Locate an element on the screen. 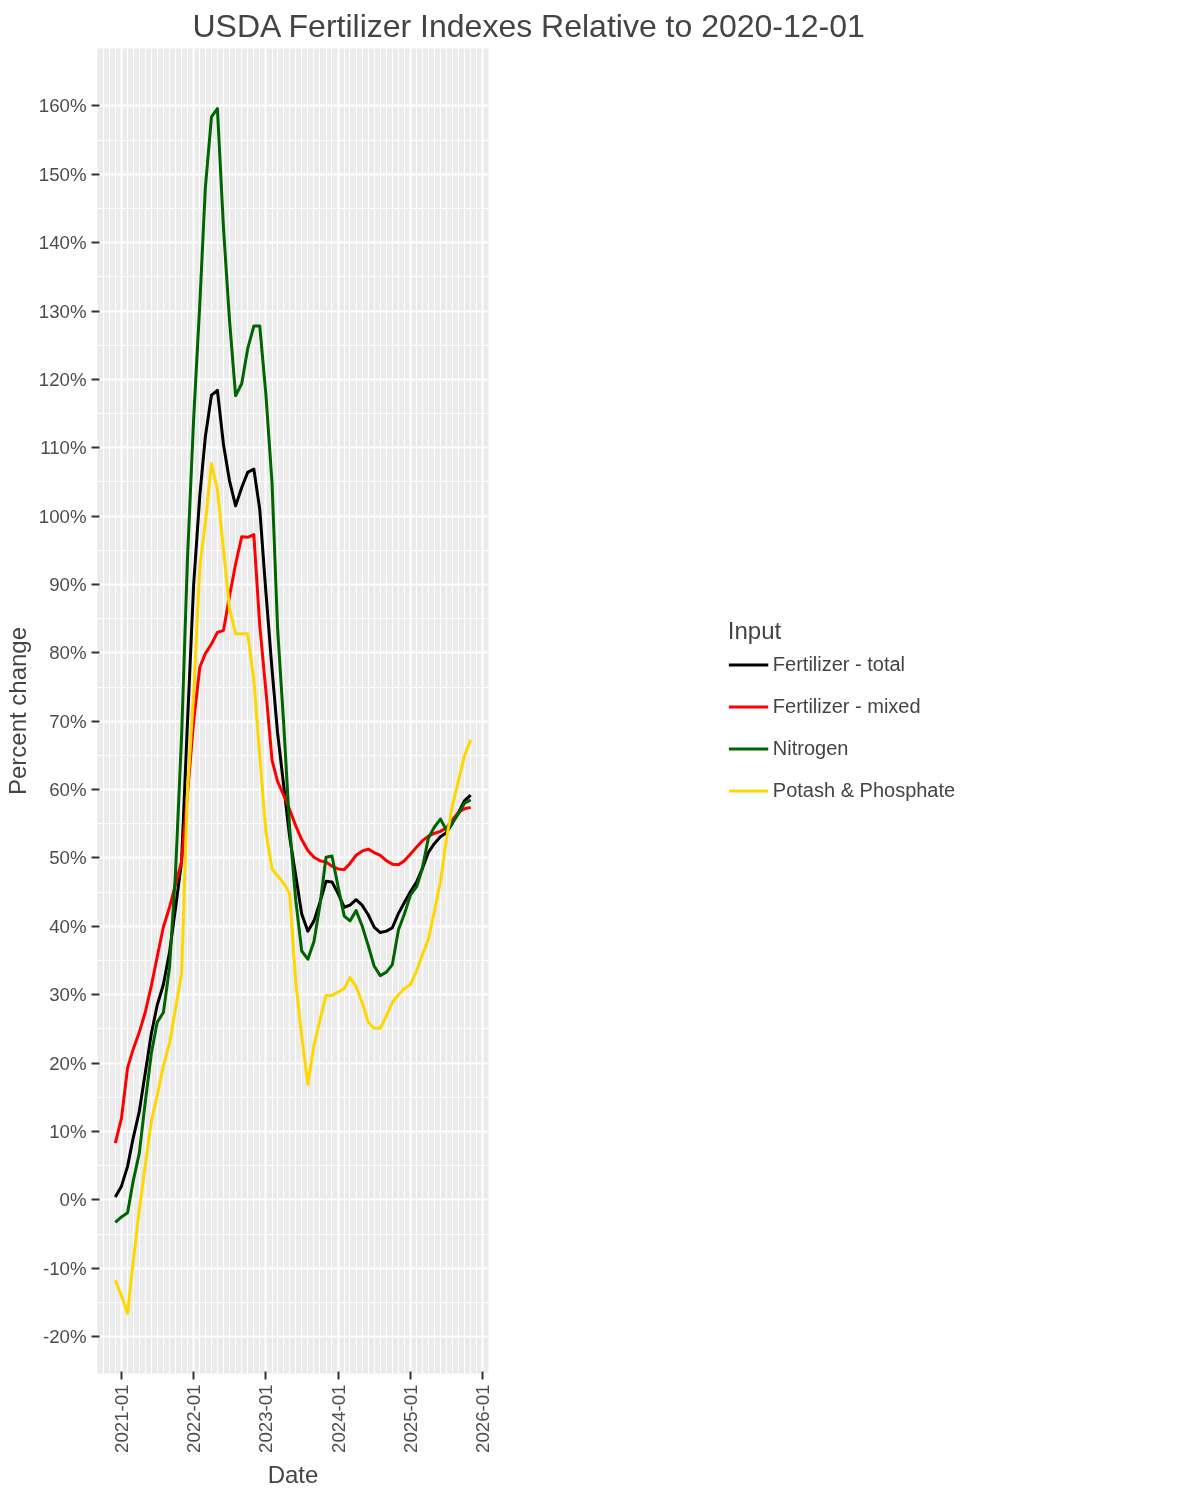 Image resolution: width=1201 pixels, height=1498 pixels. legend-label: Potash & Phosphate is located at coordinates (864, 790).